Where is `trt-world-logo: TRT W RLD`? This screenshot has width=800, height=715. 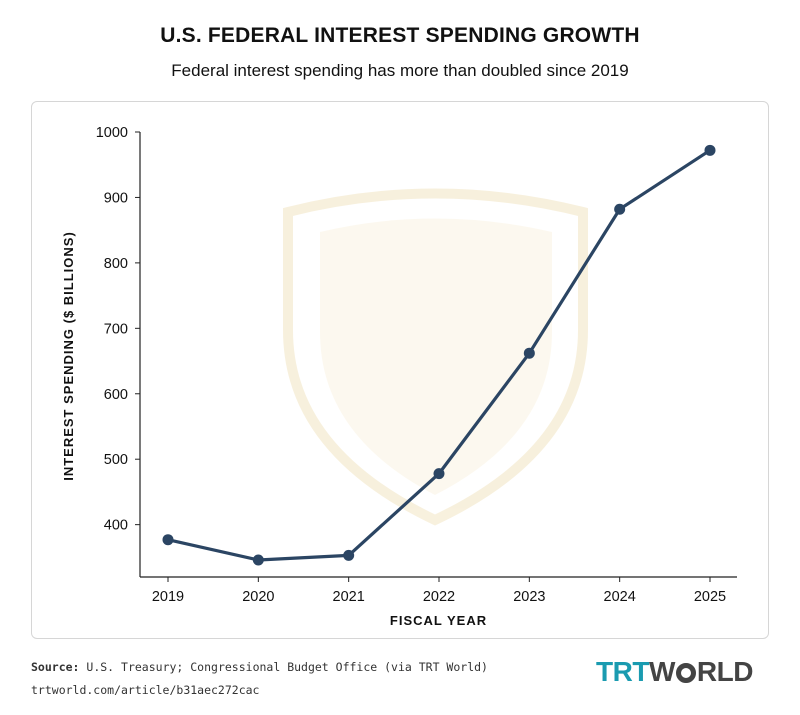 trt-world-logo: TRT W RLD is located at coordinates (674, 672).